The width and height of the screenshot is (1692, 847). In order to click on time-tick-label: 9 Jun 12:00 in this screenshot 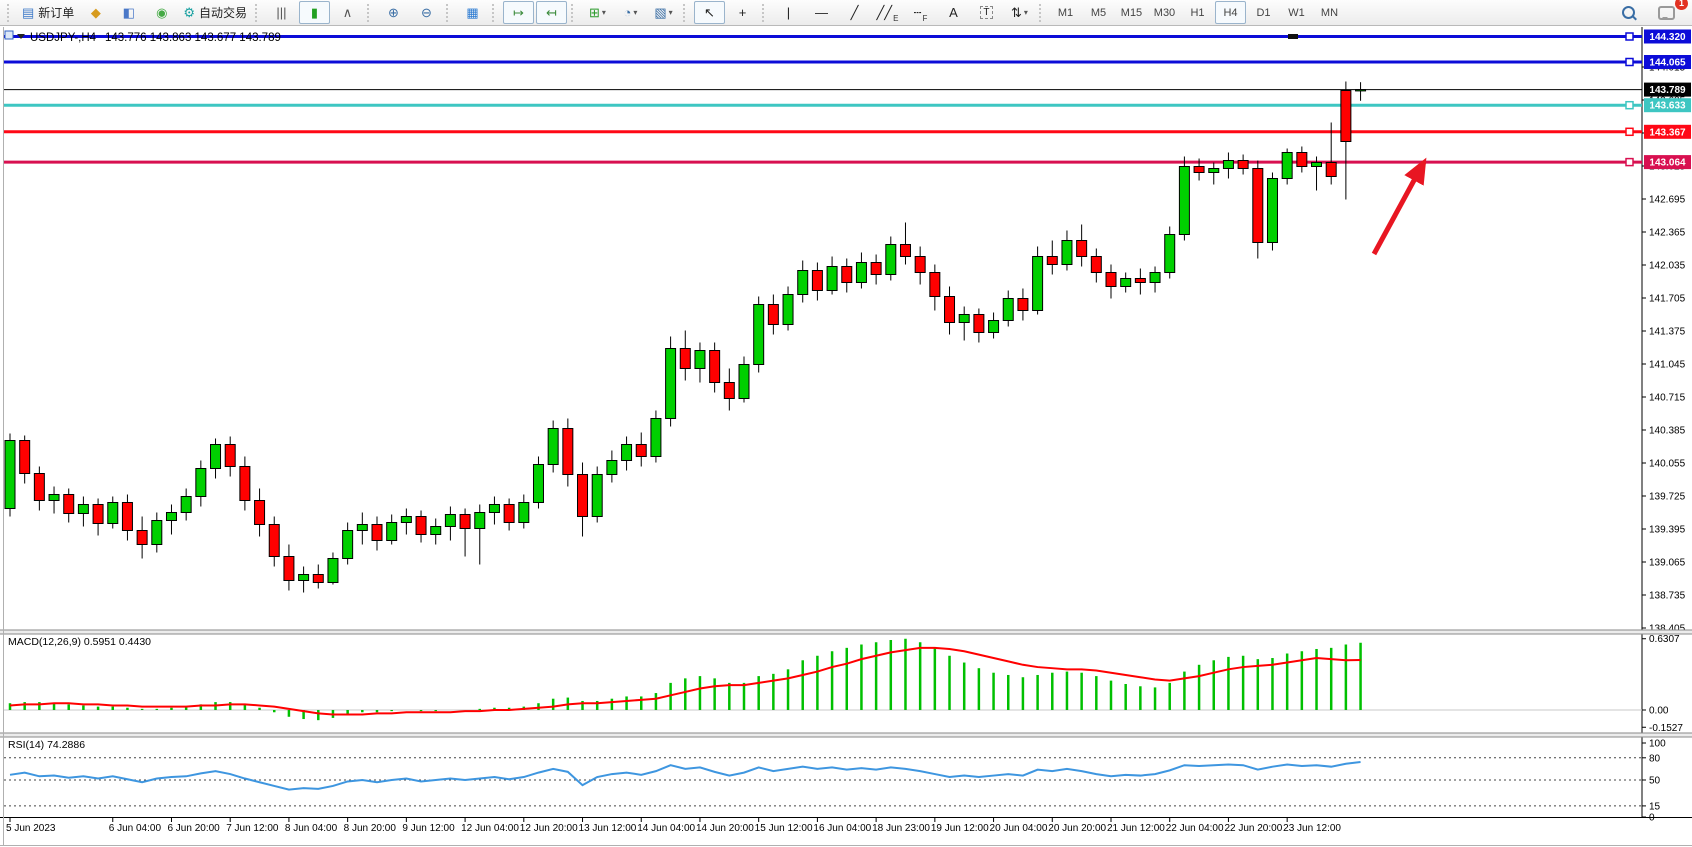, I will do `click(428, 828)`.